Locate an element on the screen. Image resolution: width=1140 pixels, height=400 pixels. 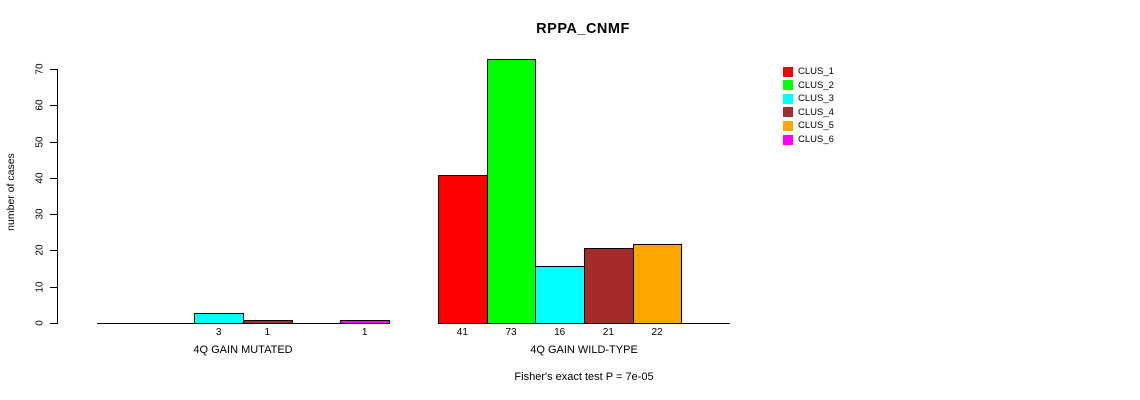
y-tick-label: 20 is located at coordinates (40, 250).